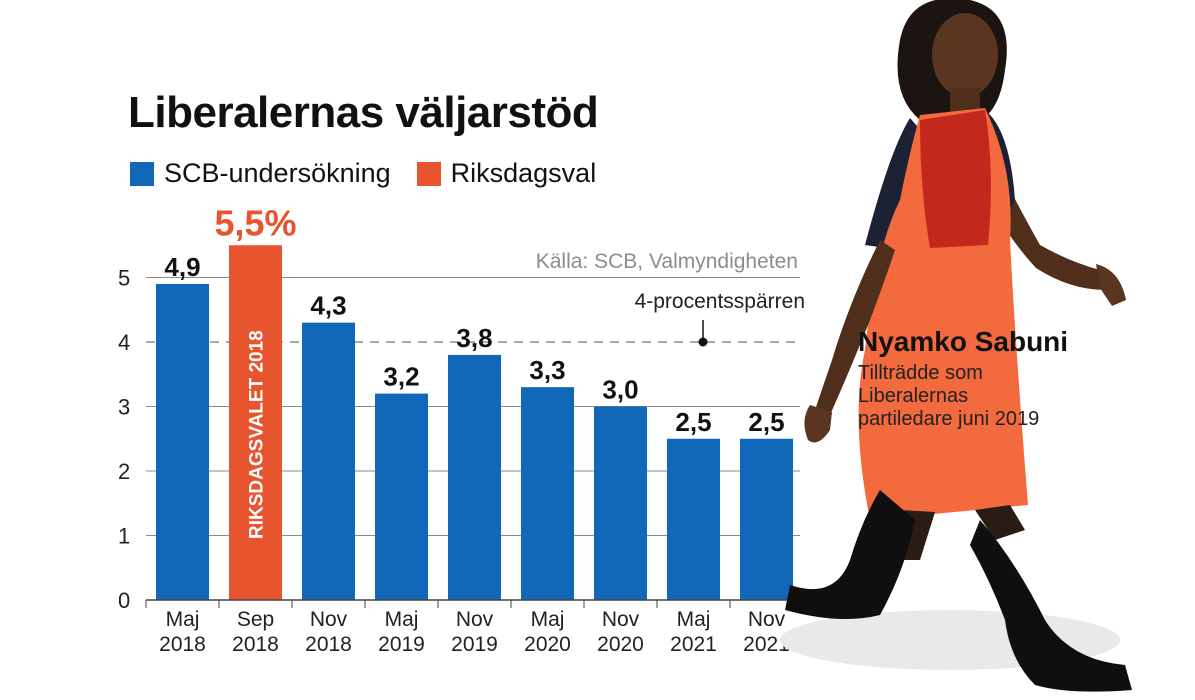 This screenshot has height=700, width=1195. I want to click on bar-inner-label: RIKSDAGSVALET 2018, so click(257, 434).